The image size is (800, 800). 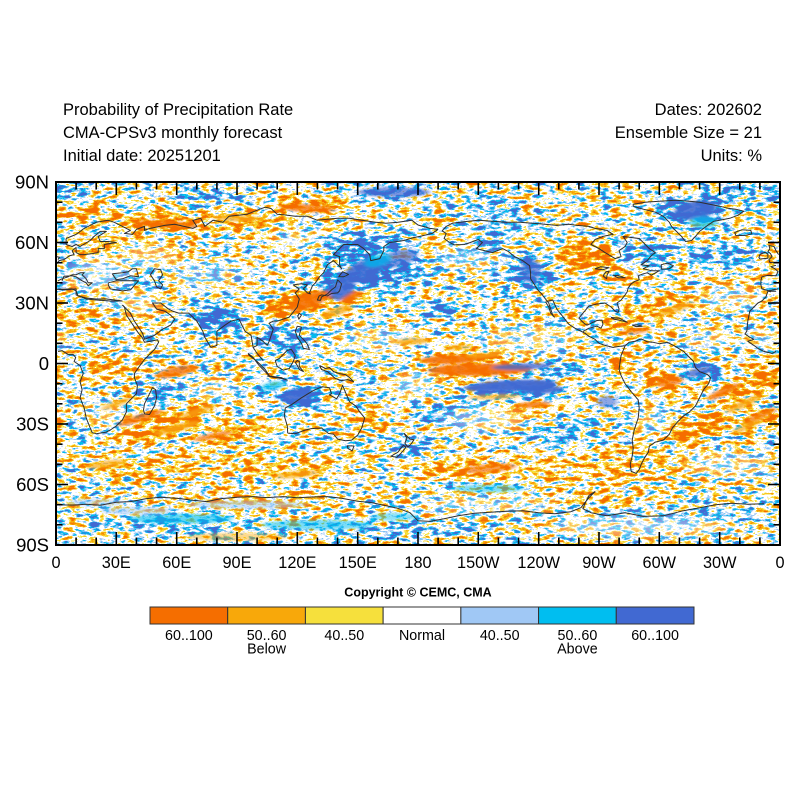 I want to click on svg-text: 180, so click(x=417, y=563).